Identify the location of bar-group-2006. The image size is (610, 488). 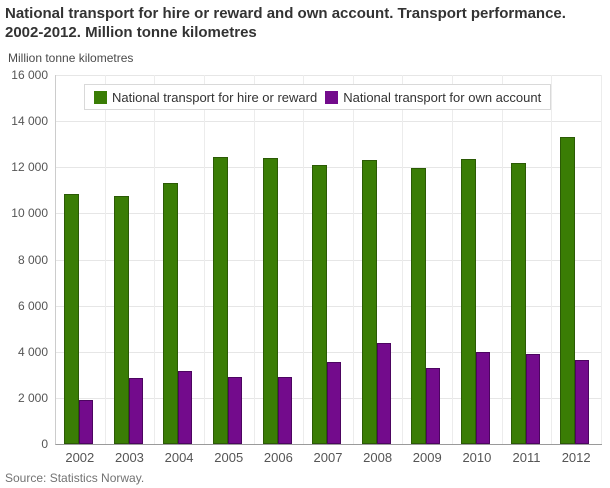
(280, 259).